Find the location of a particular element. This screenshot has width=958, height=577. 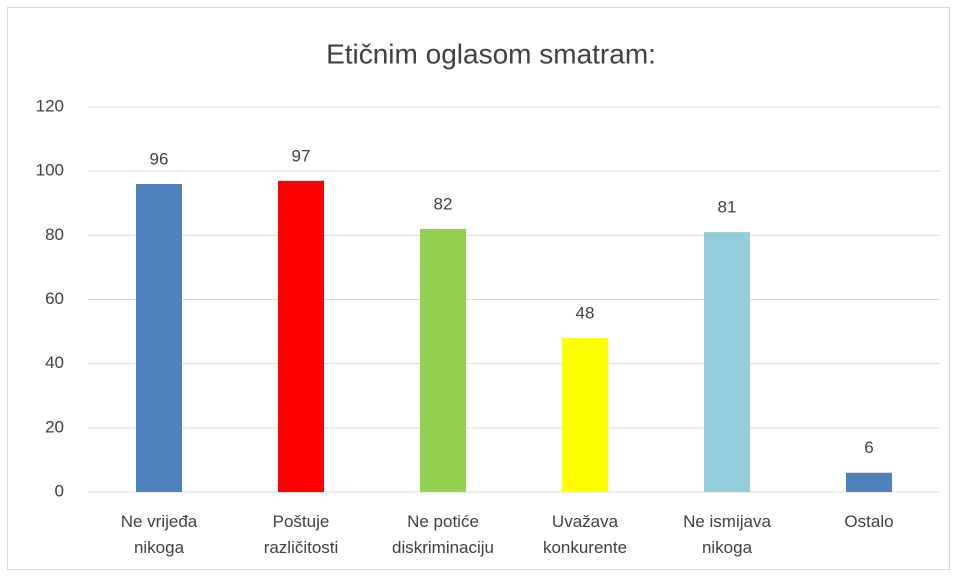

y-tick-label: 120 is located at coordinates (50, 105).